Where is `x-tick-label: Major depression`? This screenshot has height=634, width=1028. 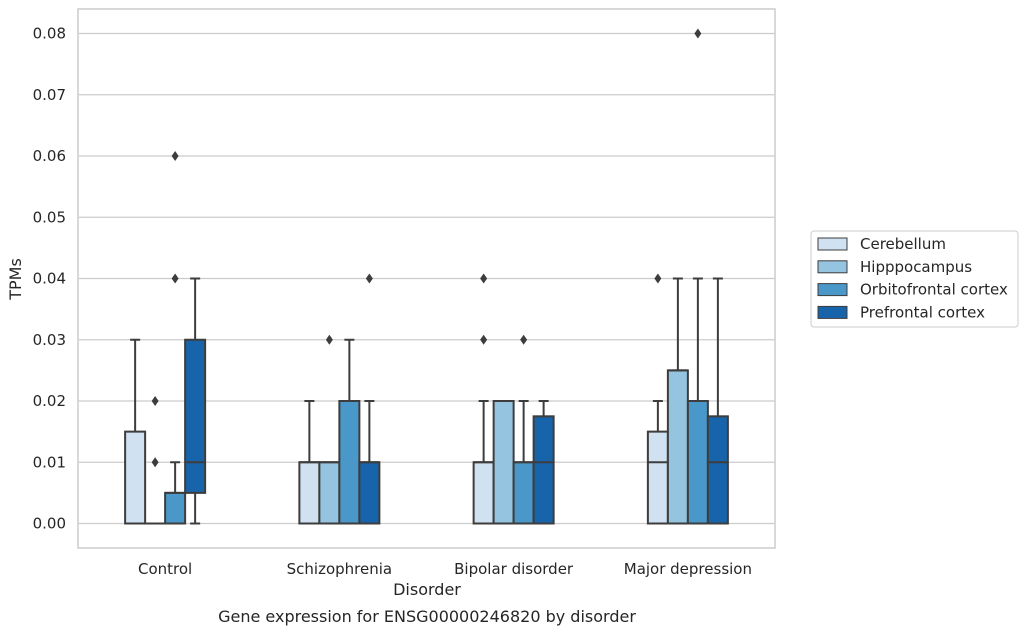
x-tick-label: Major depression is located at coordinates (688, 569).